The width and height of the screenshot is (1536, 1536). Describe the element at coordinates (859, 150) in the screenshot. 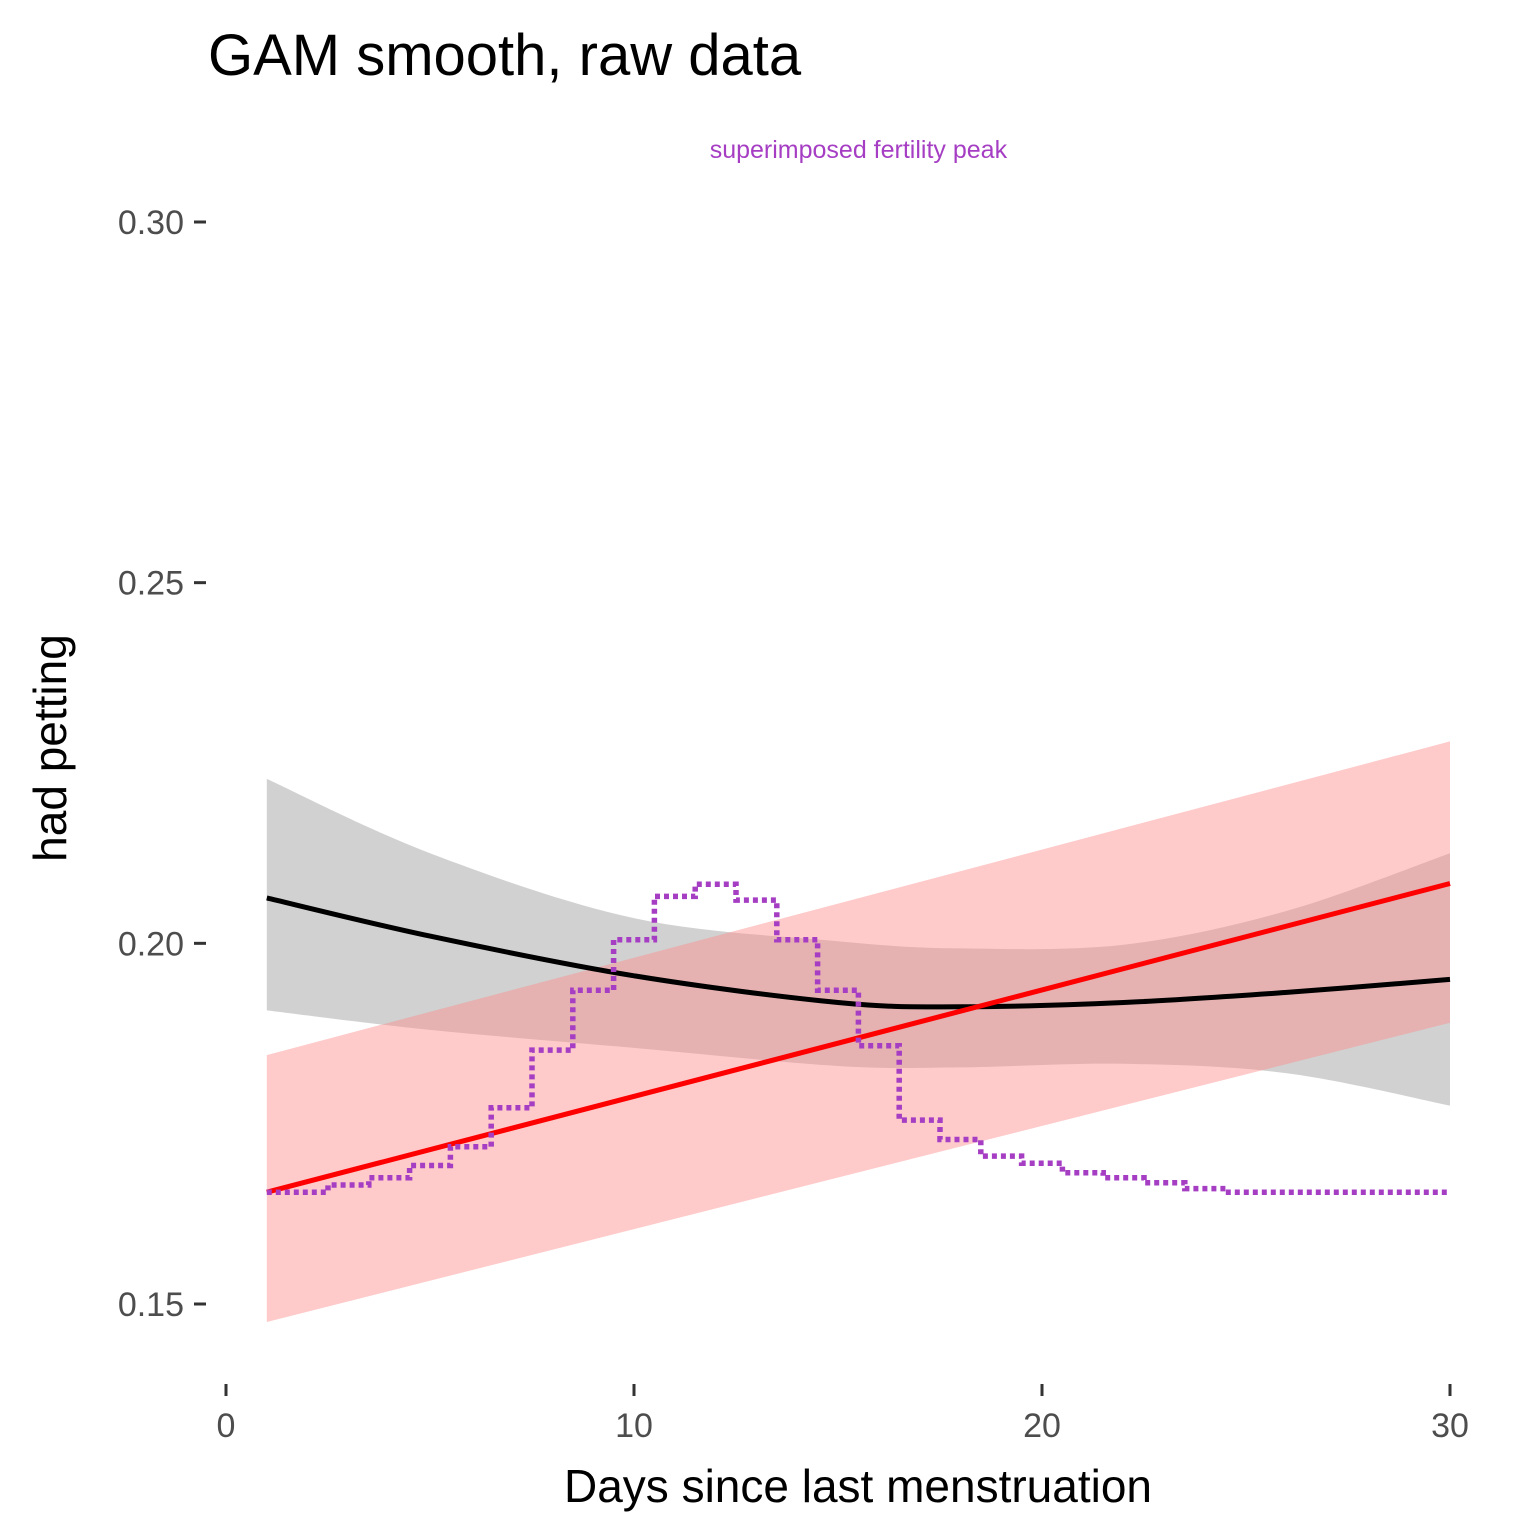

I see `fertility-peak-annotation: superimposed fertility peak` at that location.